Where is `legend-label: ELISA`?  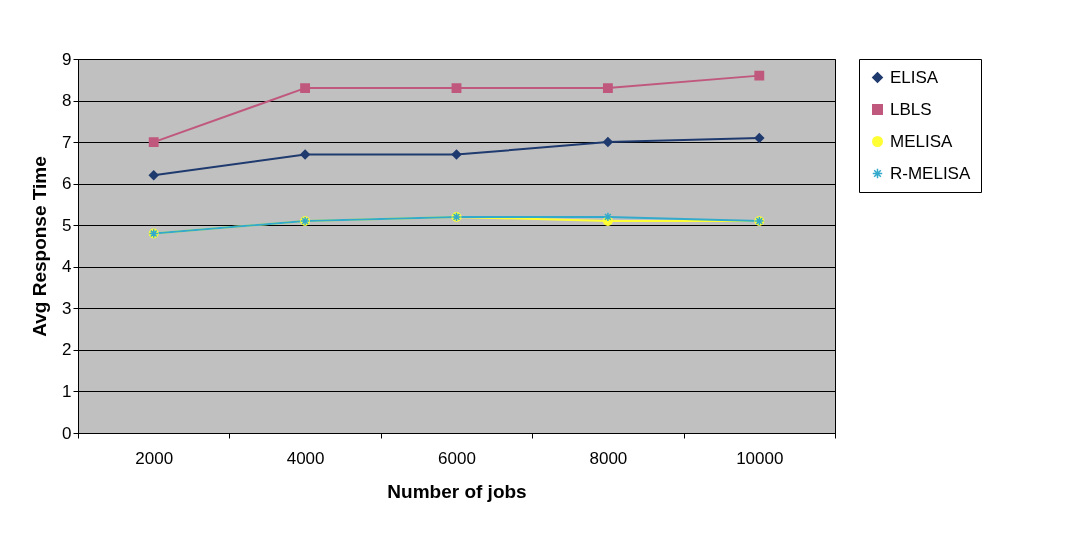 legend-label: ELISA is located at coordinates (914, 77).